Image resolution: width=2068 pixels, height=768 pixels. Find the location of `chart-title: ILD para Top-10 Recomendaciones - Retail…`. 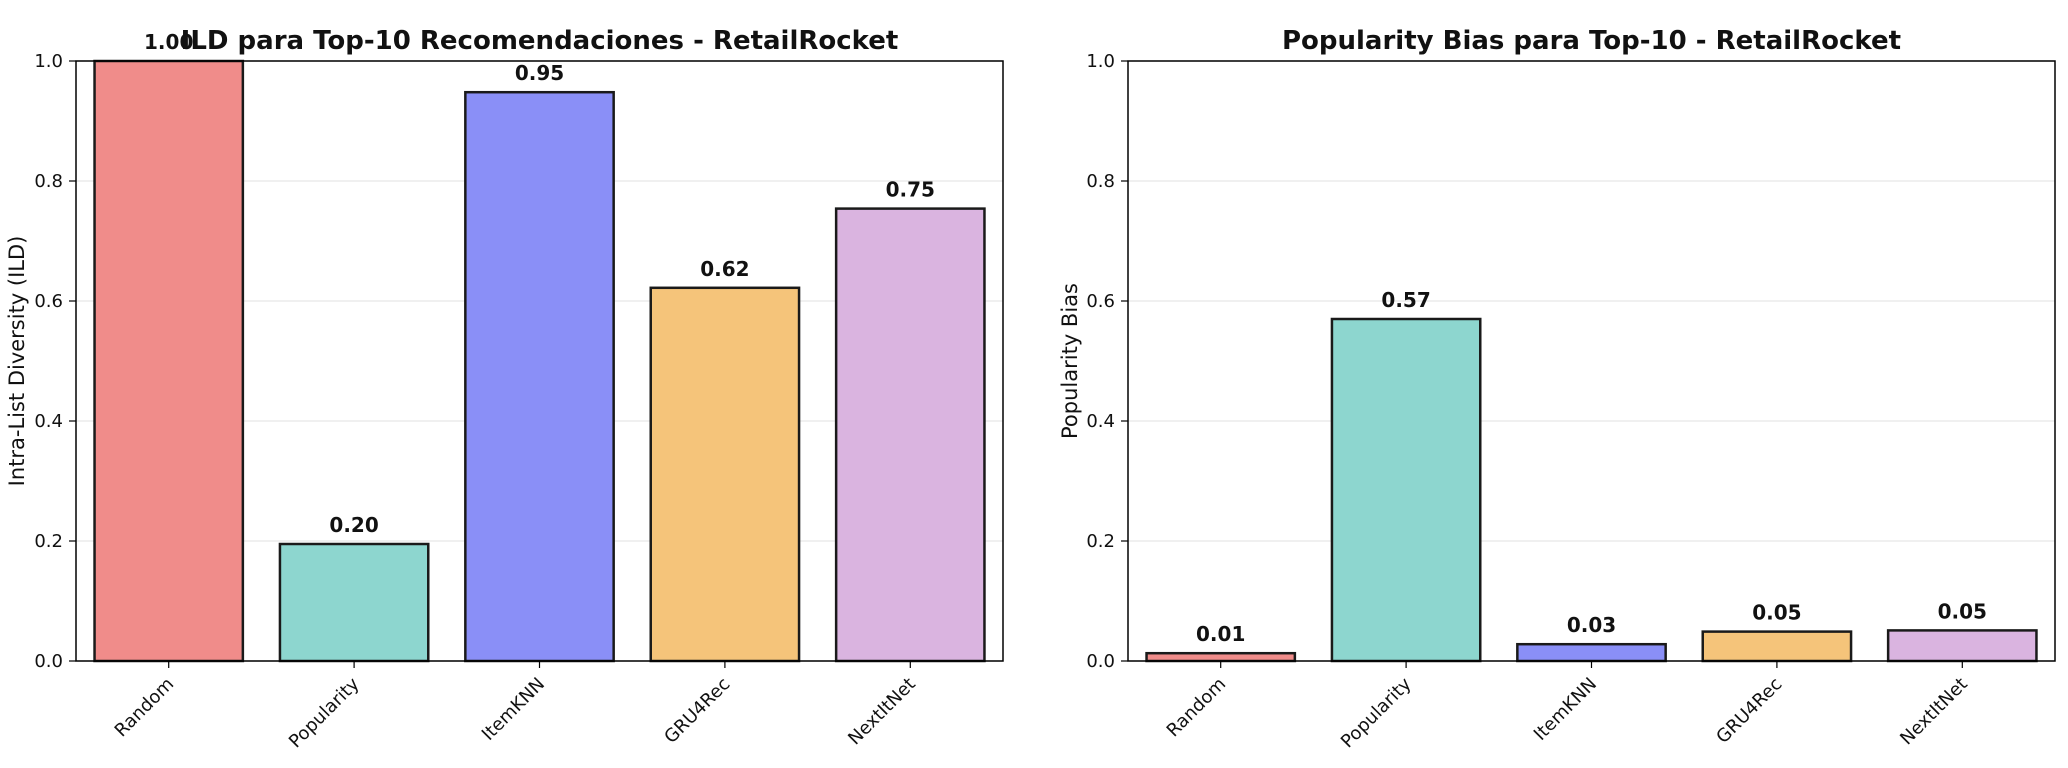

chart-title: ILD para Top-10 Recomendaciones - Retail… is located at coordinates (540, 41).